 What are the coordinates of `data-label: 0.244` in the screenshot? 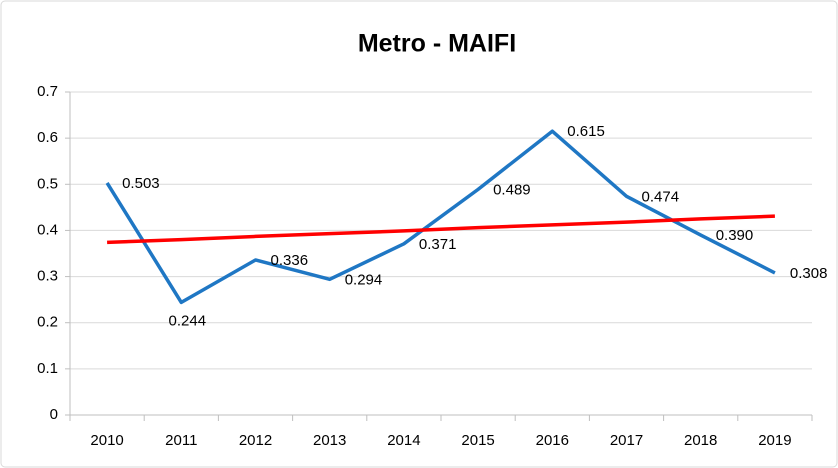 It's located at (188, 320).